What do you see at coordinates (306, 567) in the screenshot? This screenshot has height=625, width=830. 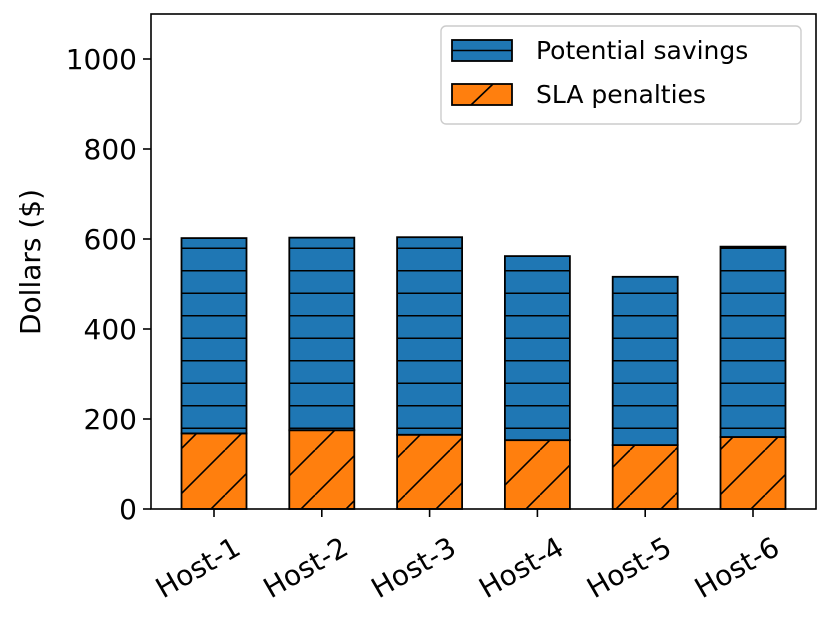 I see `x-tick-label: Host-2` at bounding box center [306, 567].